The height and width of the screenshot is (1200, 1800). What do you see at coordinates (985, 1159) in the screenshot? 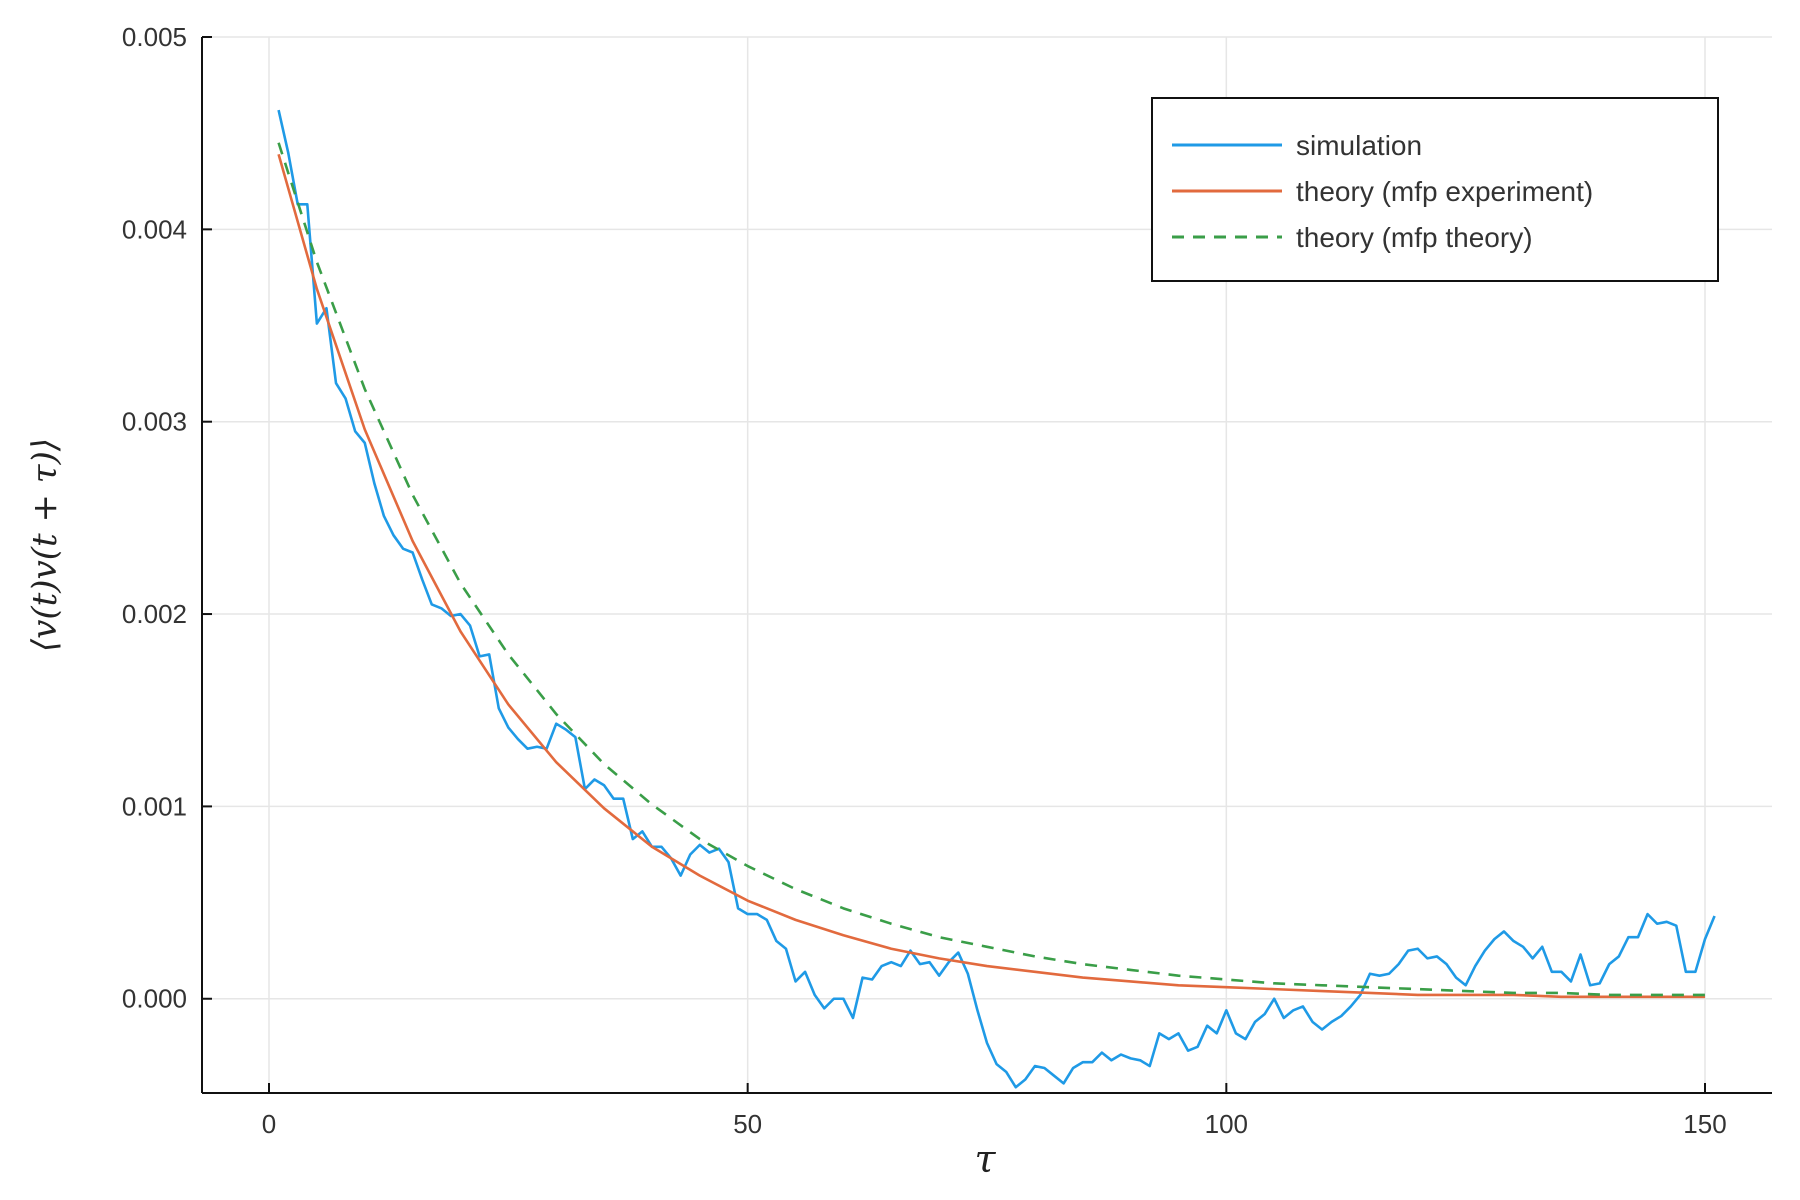
I see `x-axis-title: τ` at bounding box center [985, 1159].